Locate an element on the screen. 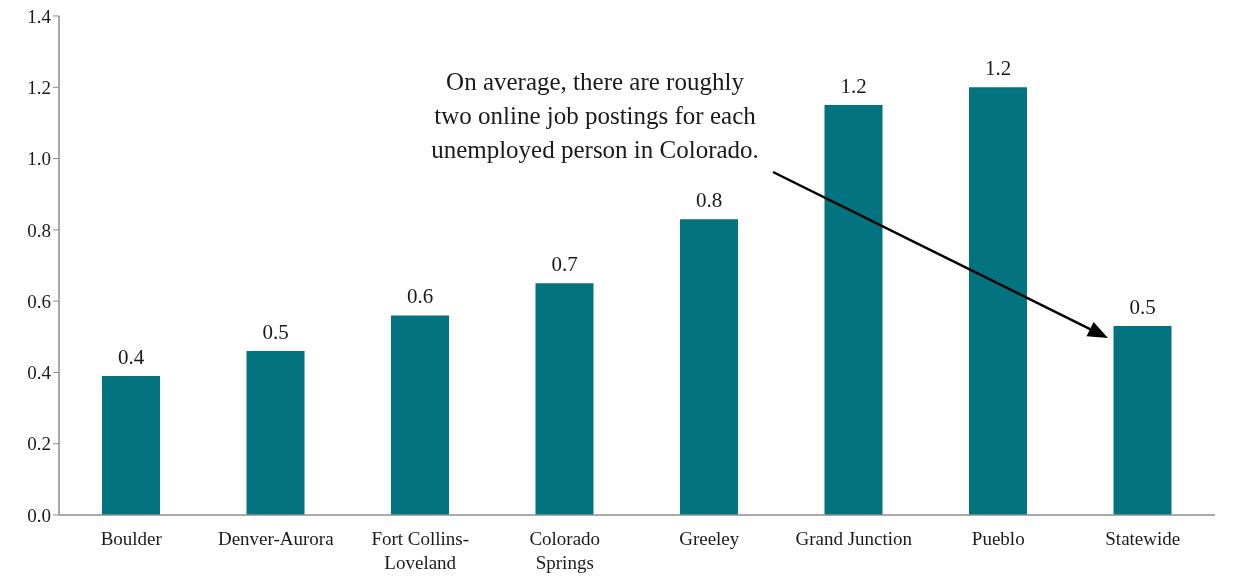 The height and width of the screenshot is (584, 1233). y-tick-label: 1.4 is located at coordinates (39, 16).